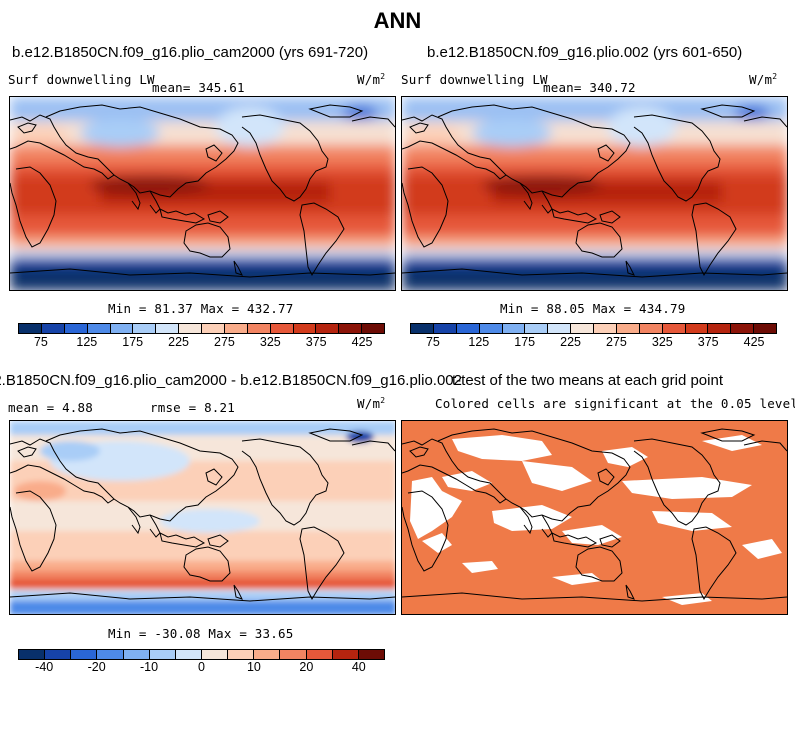 The height and width of the screenshot is (733, 795). I want to click on panel3-colorbar, so click(201, 654).